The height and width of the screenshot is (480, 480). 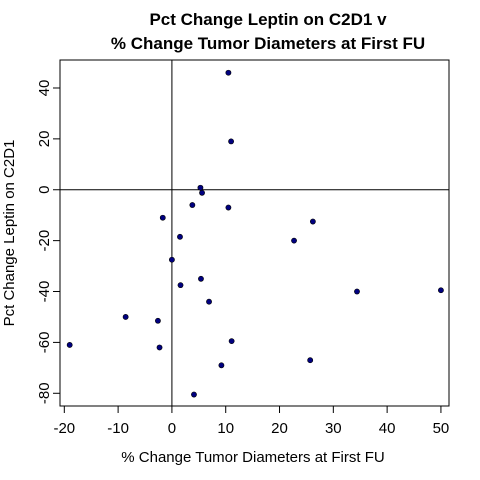 What do you see at coordinates (268, 19) in the screenshot?
I see `chart-title-line-1: Pct Change Leptin on C2D1 v` at bounding box center [268, 19].